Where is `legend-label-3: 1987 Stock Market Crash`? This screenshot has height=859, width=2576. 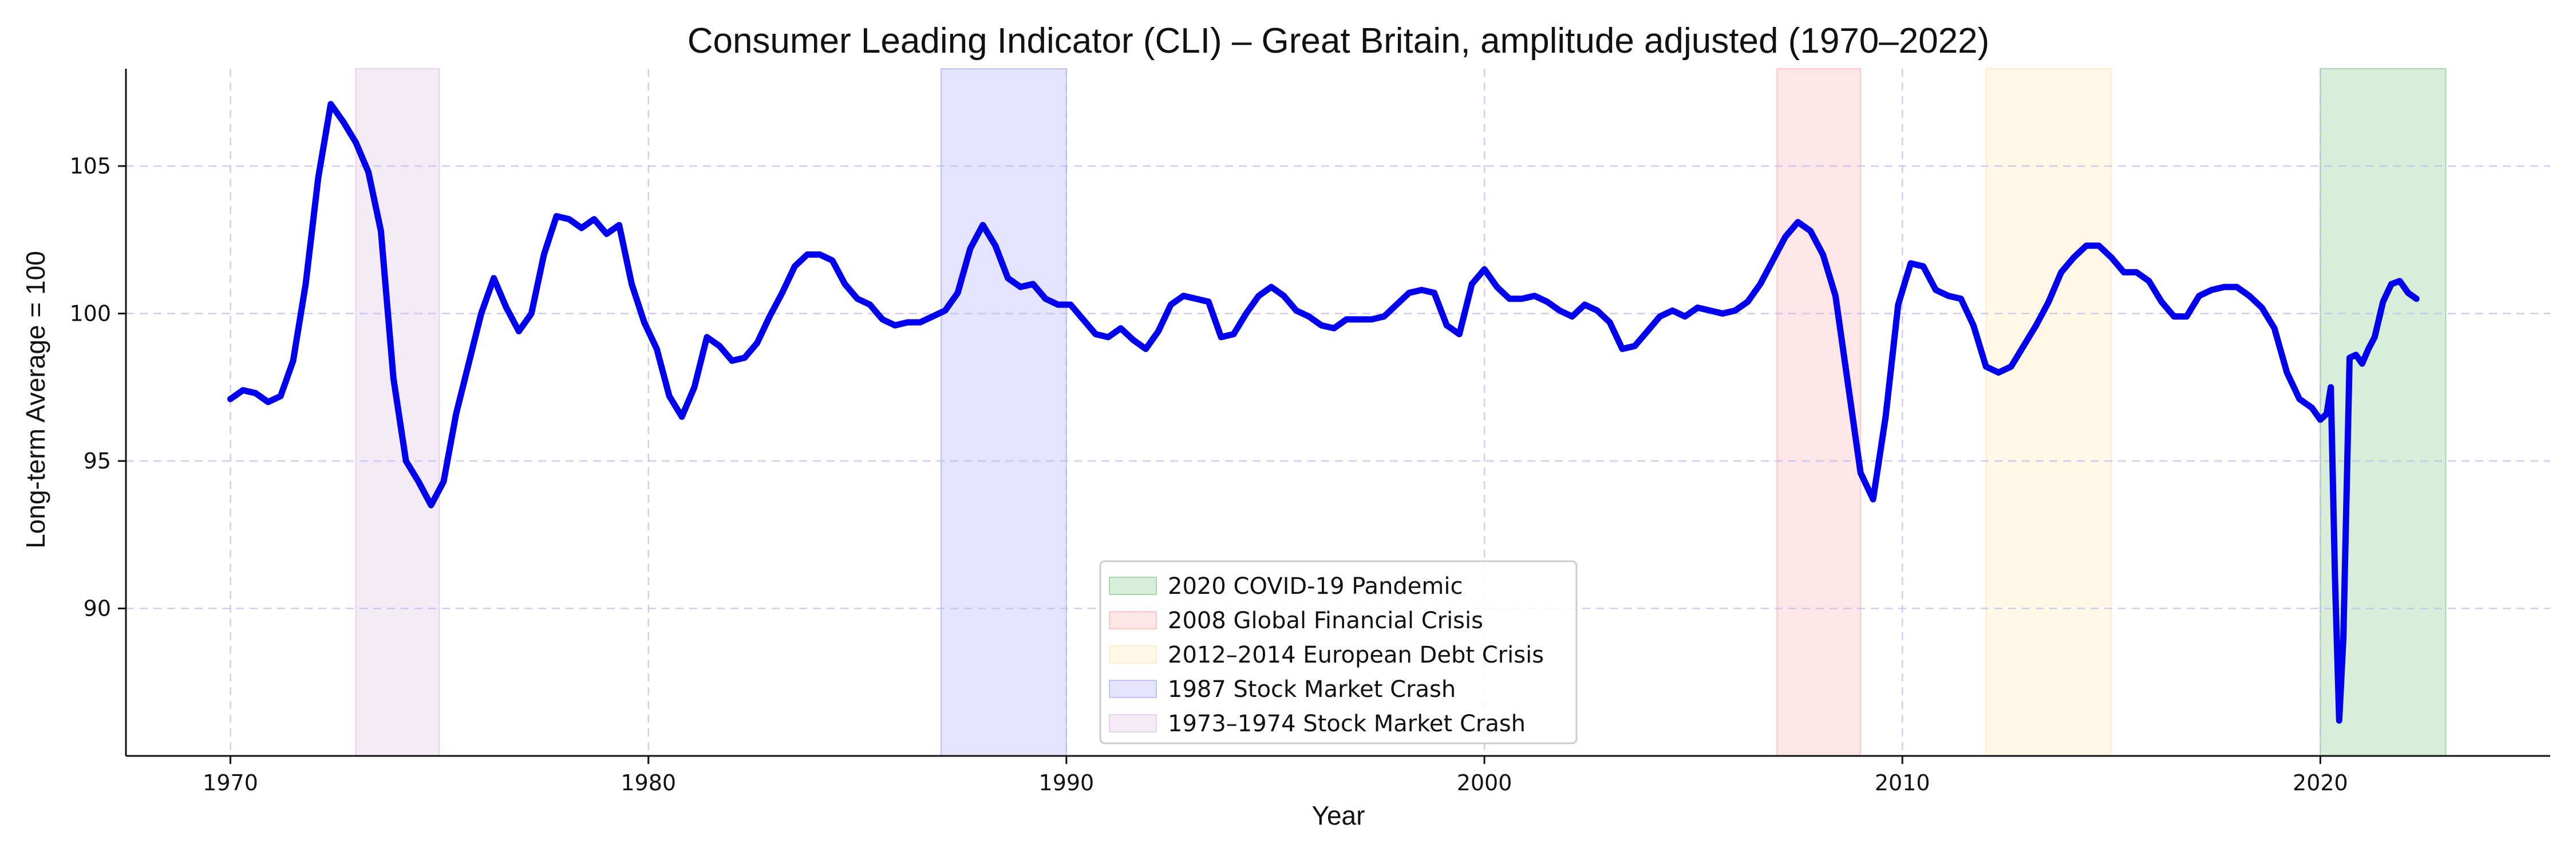
legend-label-3: 1987 Stock Market Crash is located at coordinates (1312, 689).